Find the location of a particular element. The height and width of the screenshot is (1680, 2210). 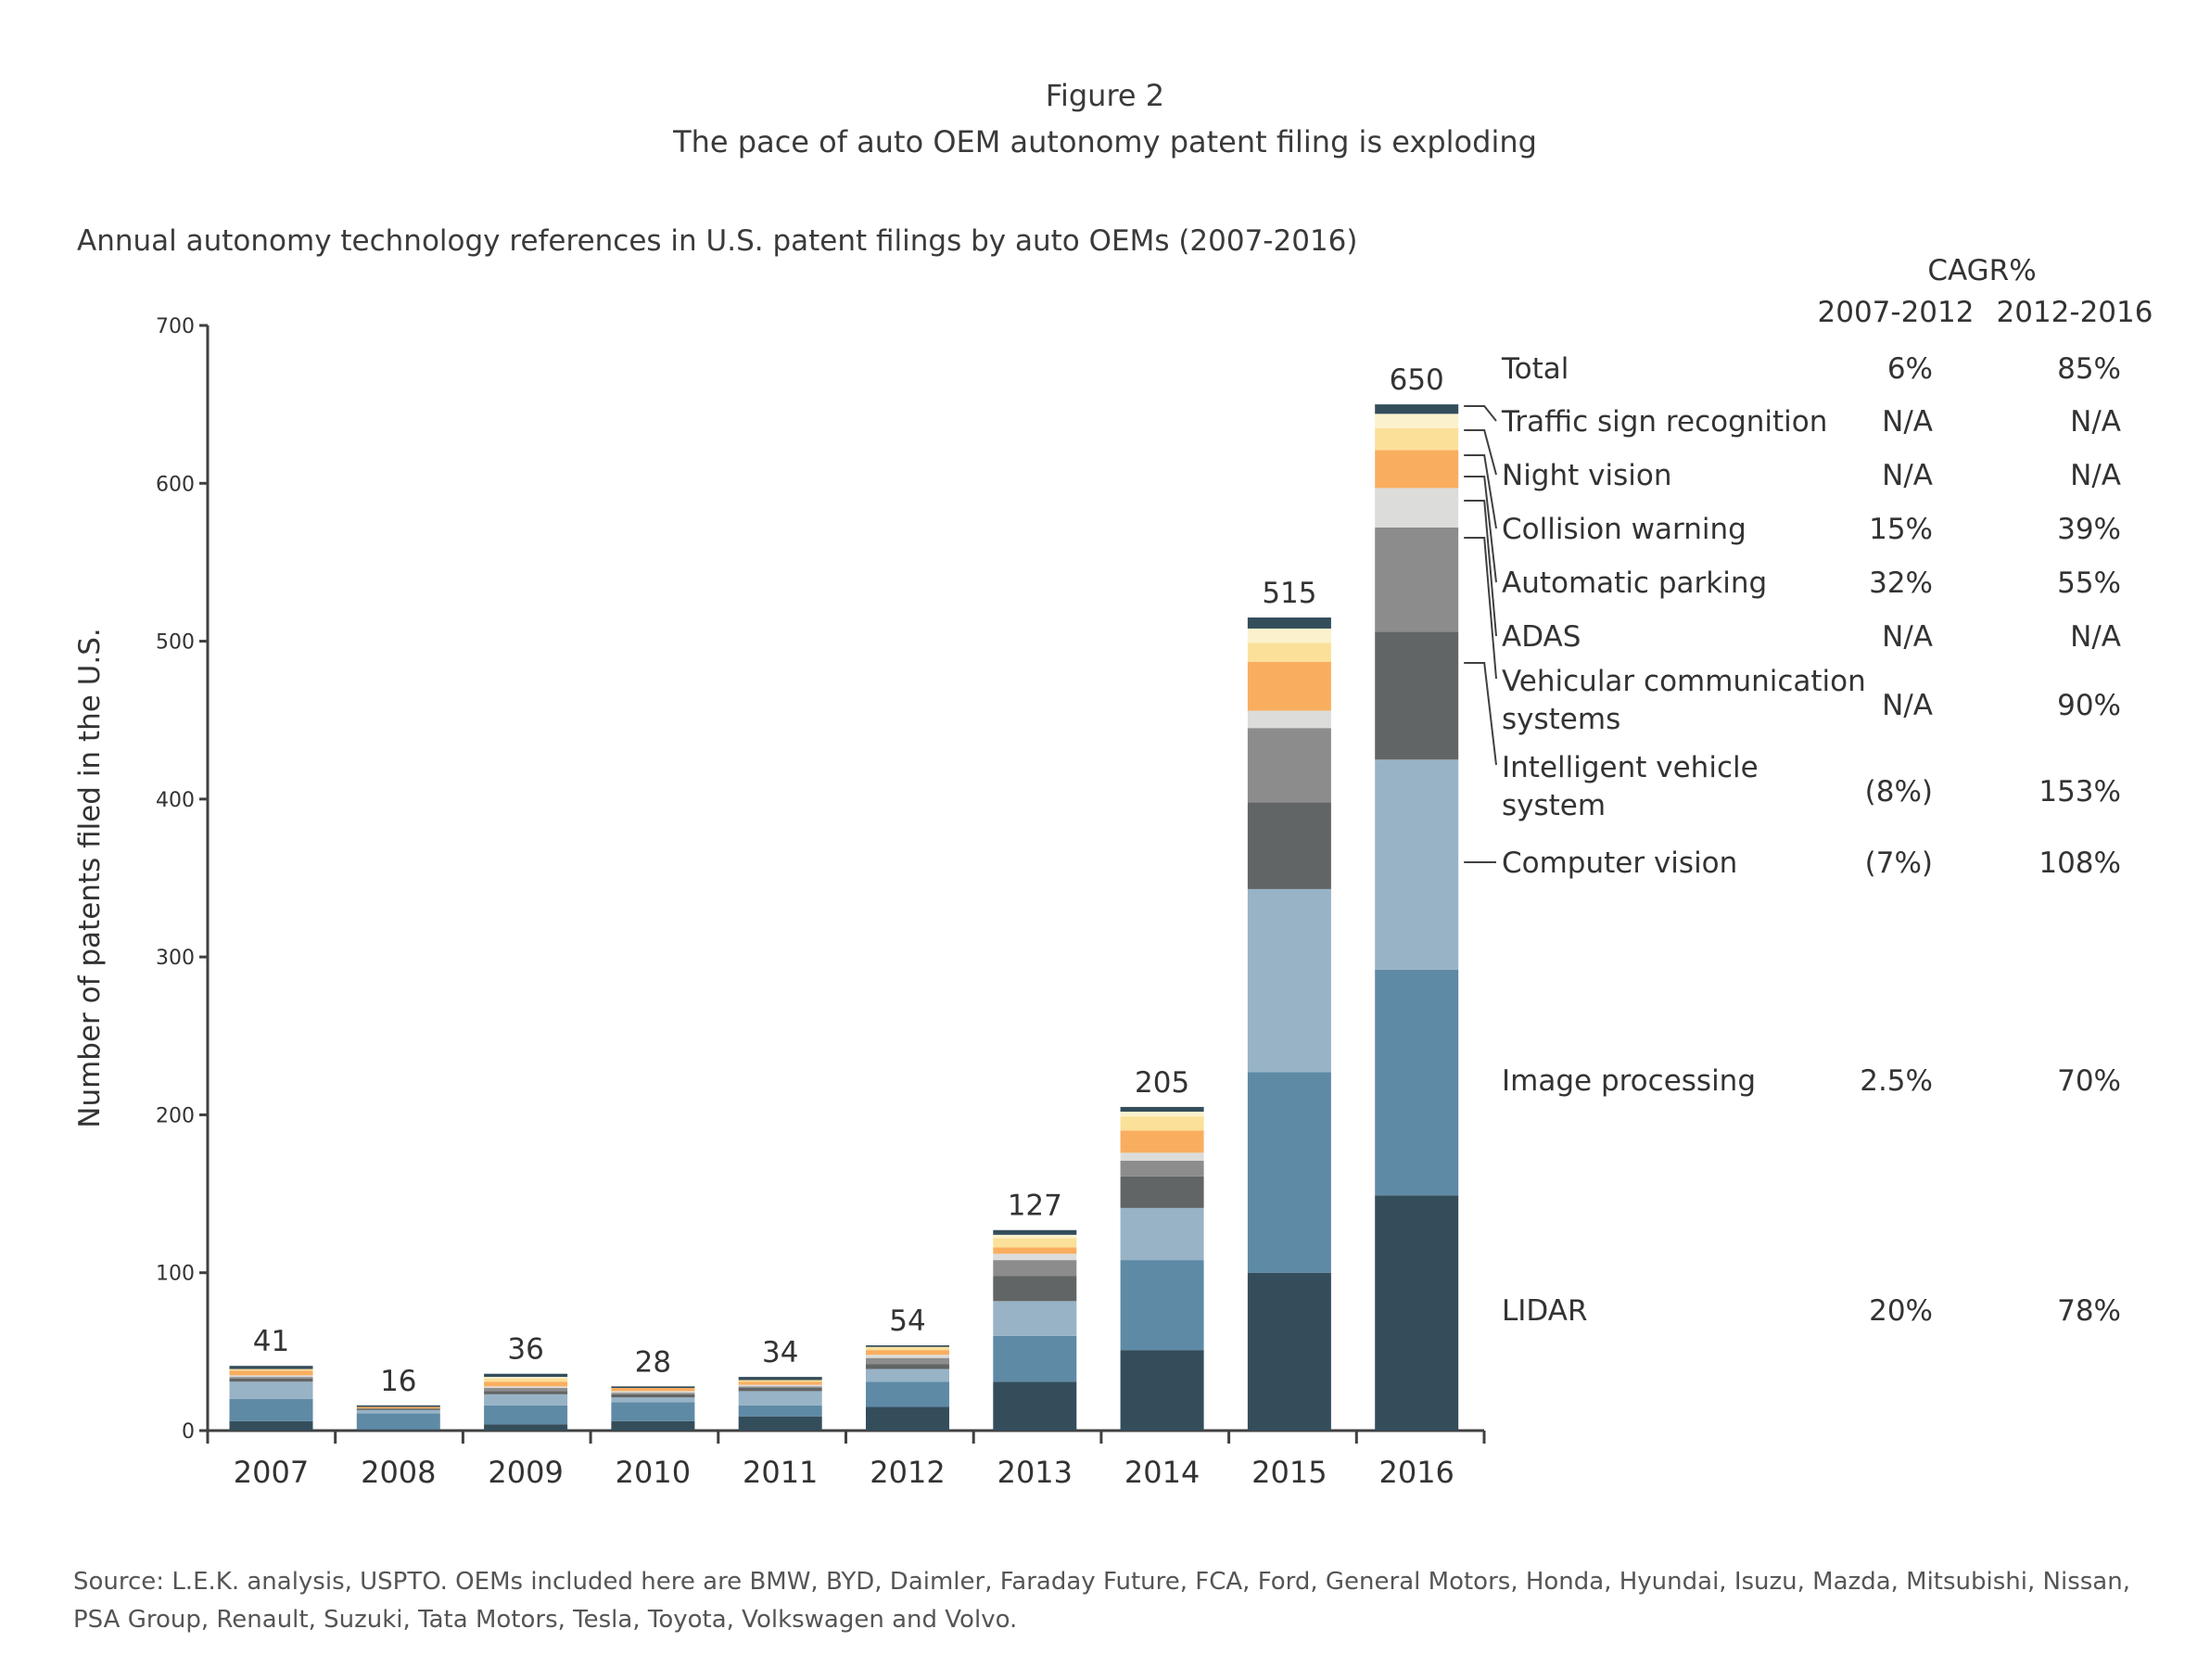

y-axis-label: Number of patents filed in the U.S. is located at coordinates (90, 878).